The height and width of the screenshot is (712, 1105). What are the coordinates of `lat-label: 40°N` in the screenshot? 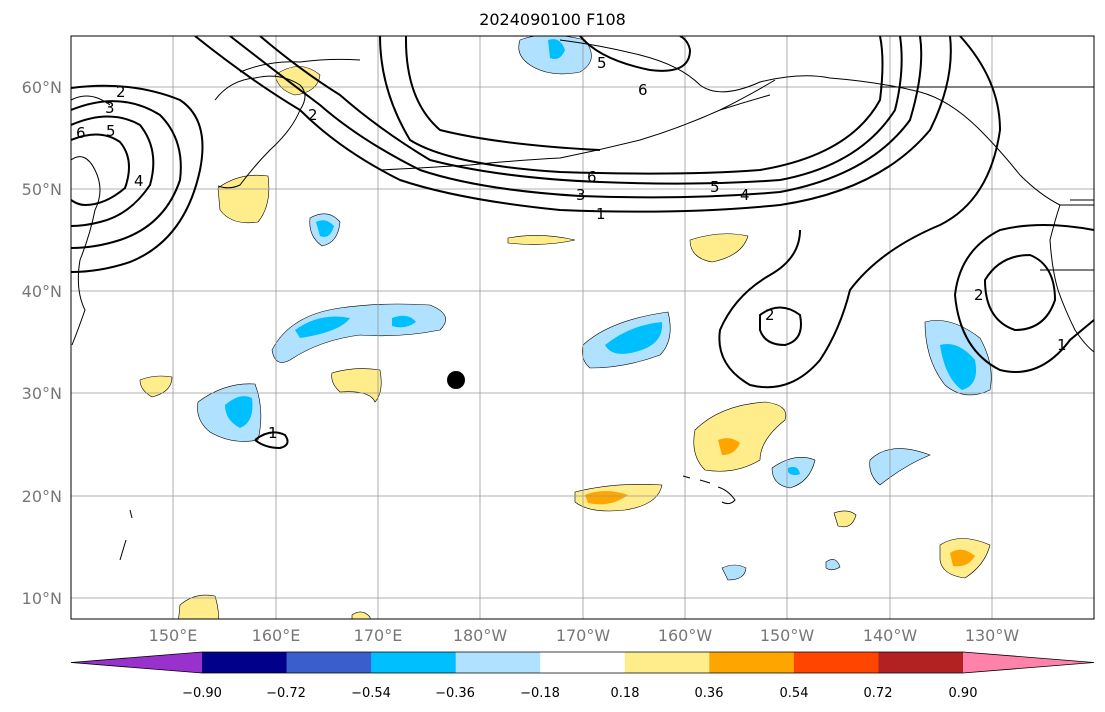 It's located at (42, 291).